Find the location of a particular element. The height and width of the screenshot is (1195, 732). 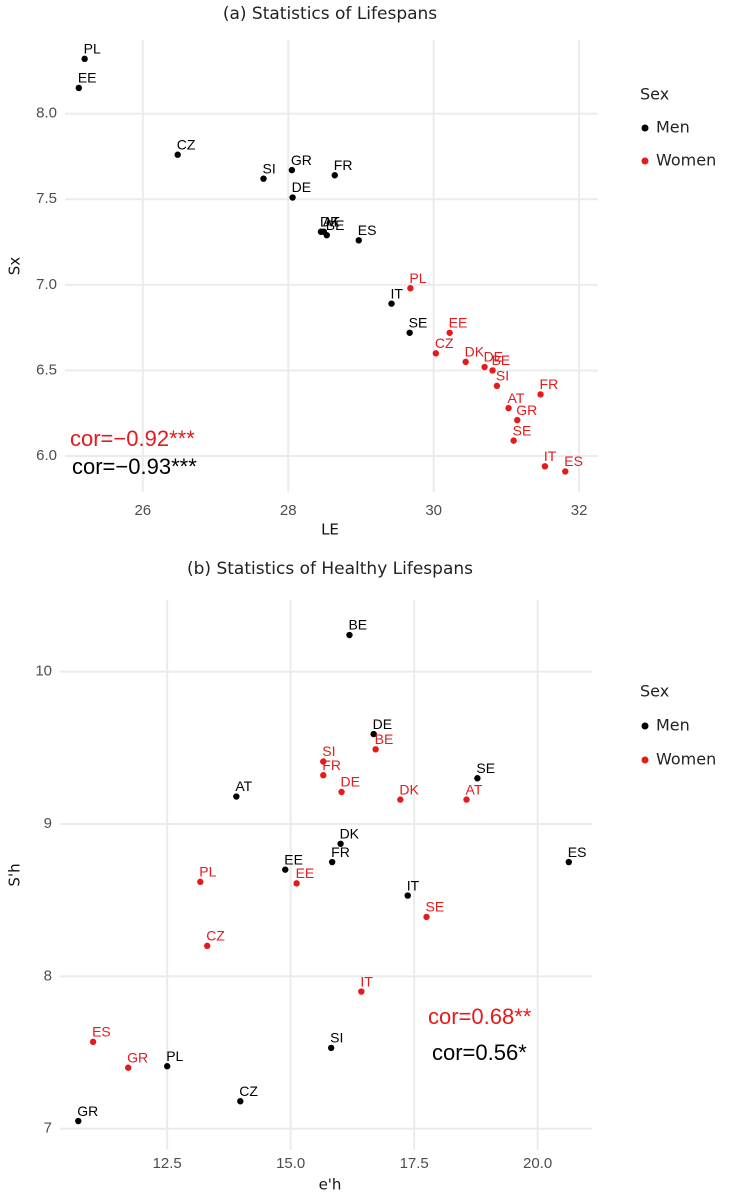

y-tick-label: 7.0 is located at coordinates (46, 284).